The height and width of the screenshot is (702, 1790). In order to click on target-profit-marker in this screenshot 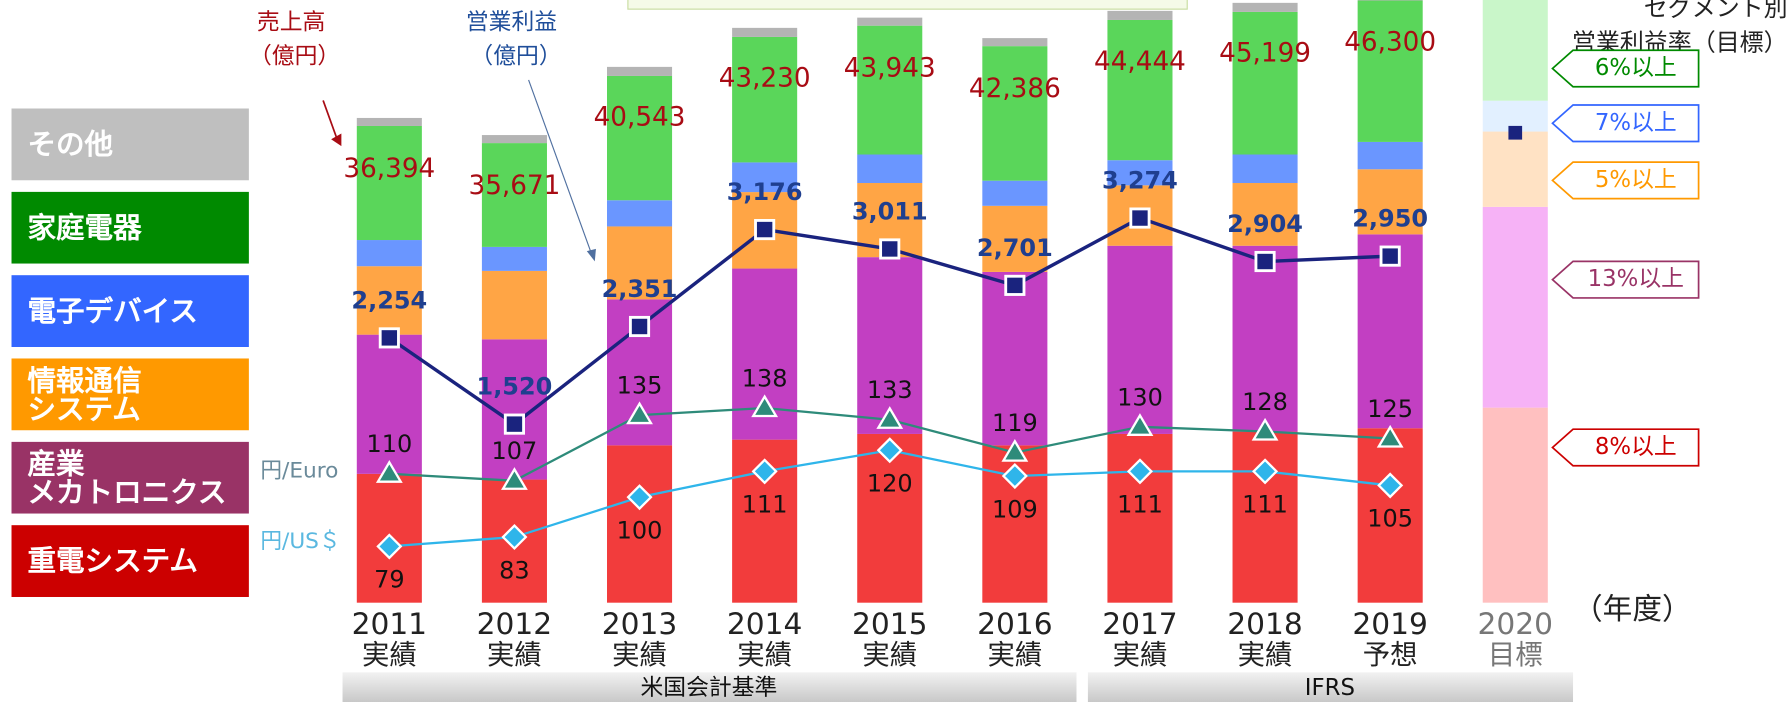, I will do `click(1515, 132)`.